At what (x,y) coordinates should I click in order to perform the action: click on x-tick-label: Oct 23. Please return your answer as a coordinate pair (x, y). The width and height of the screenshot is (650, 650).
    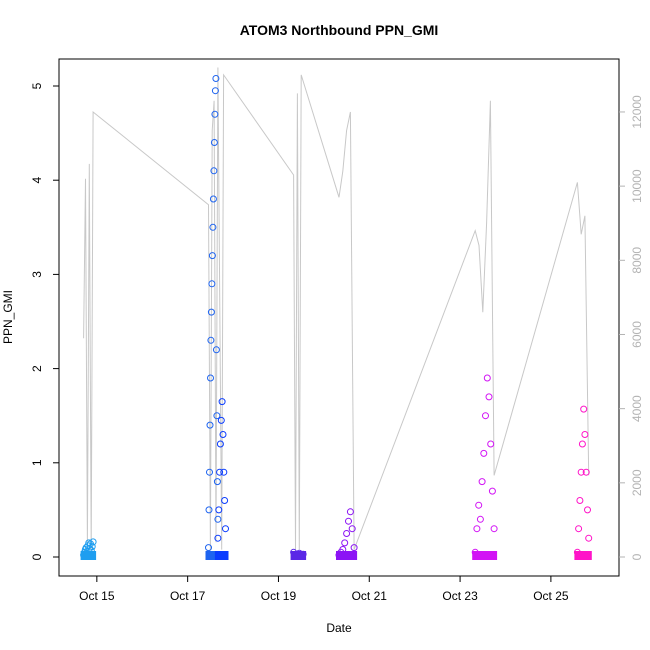
    Looking at the image, I should click on (460, 596).